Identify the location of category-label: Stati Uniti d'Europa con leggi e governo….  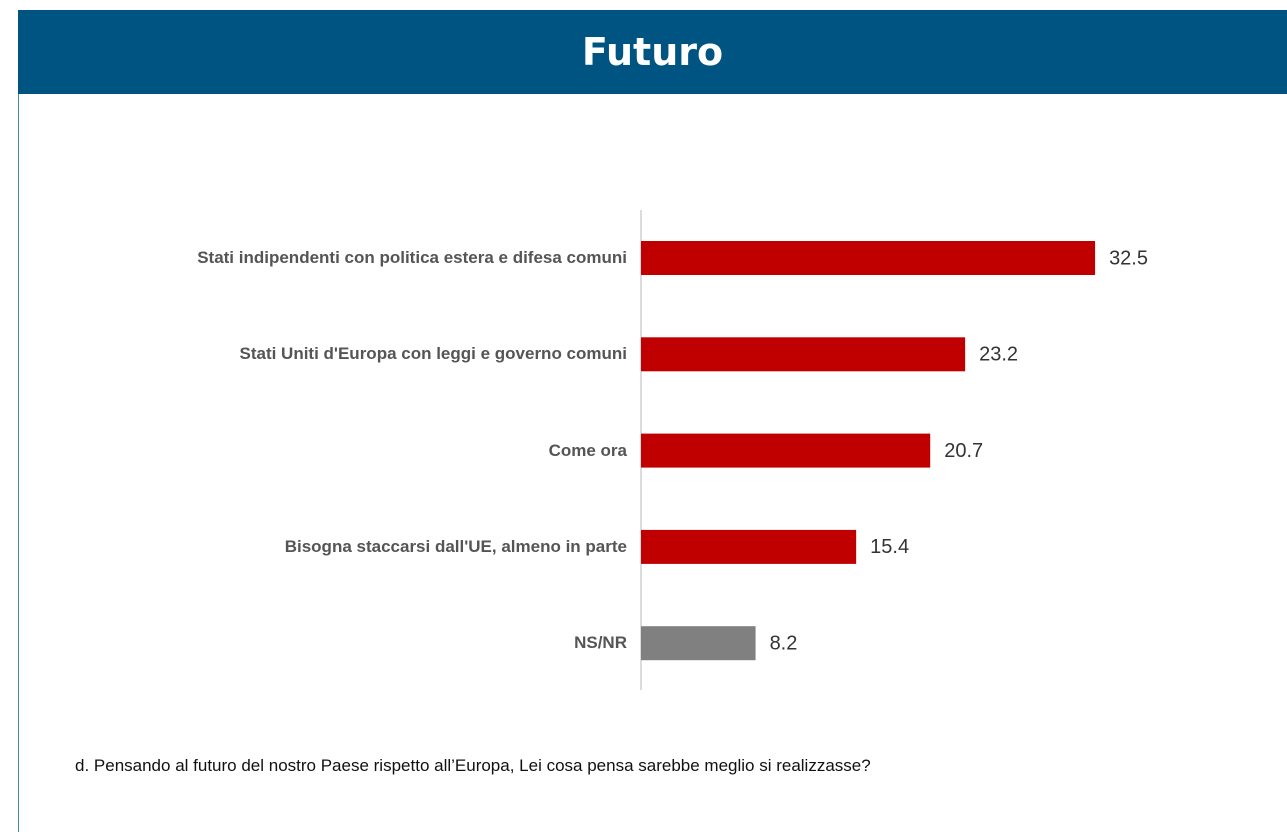
(433, 354).